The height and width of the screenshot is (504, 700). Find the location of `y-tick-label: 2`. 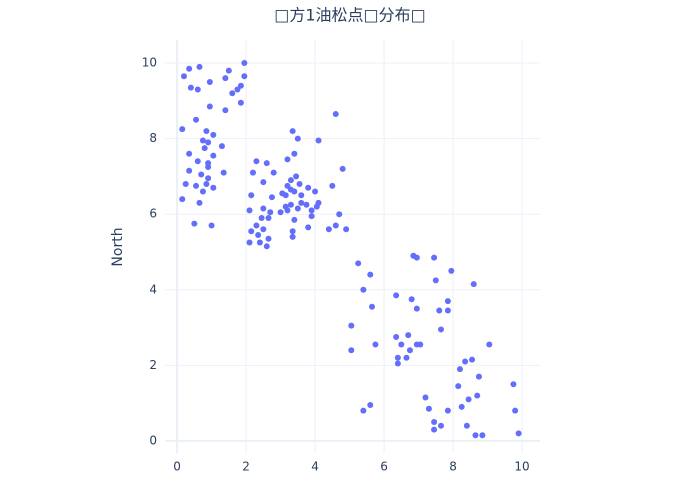

y-tick-label: 2 is located at coordinates (153, 365).